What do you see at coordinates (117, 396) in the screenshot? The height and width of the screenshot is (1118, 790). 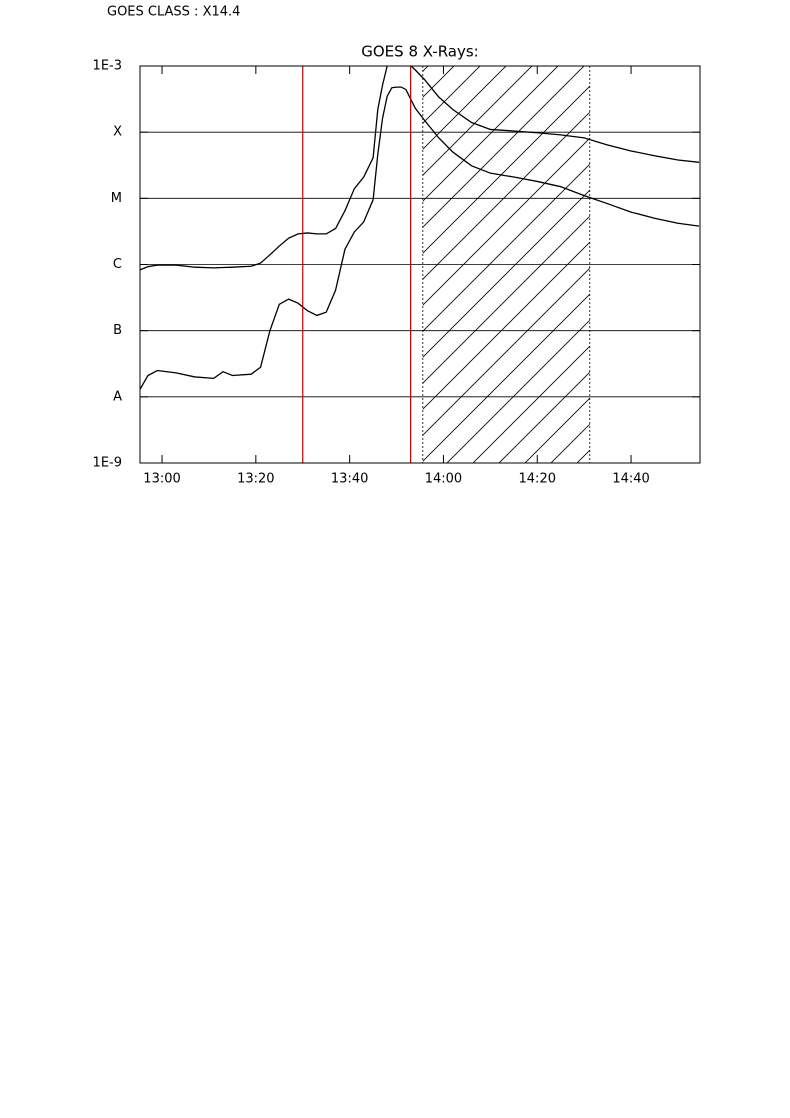 I see `y-tick-label: A` at bounding box center [117, 396].